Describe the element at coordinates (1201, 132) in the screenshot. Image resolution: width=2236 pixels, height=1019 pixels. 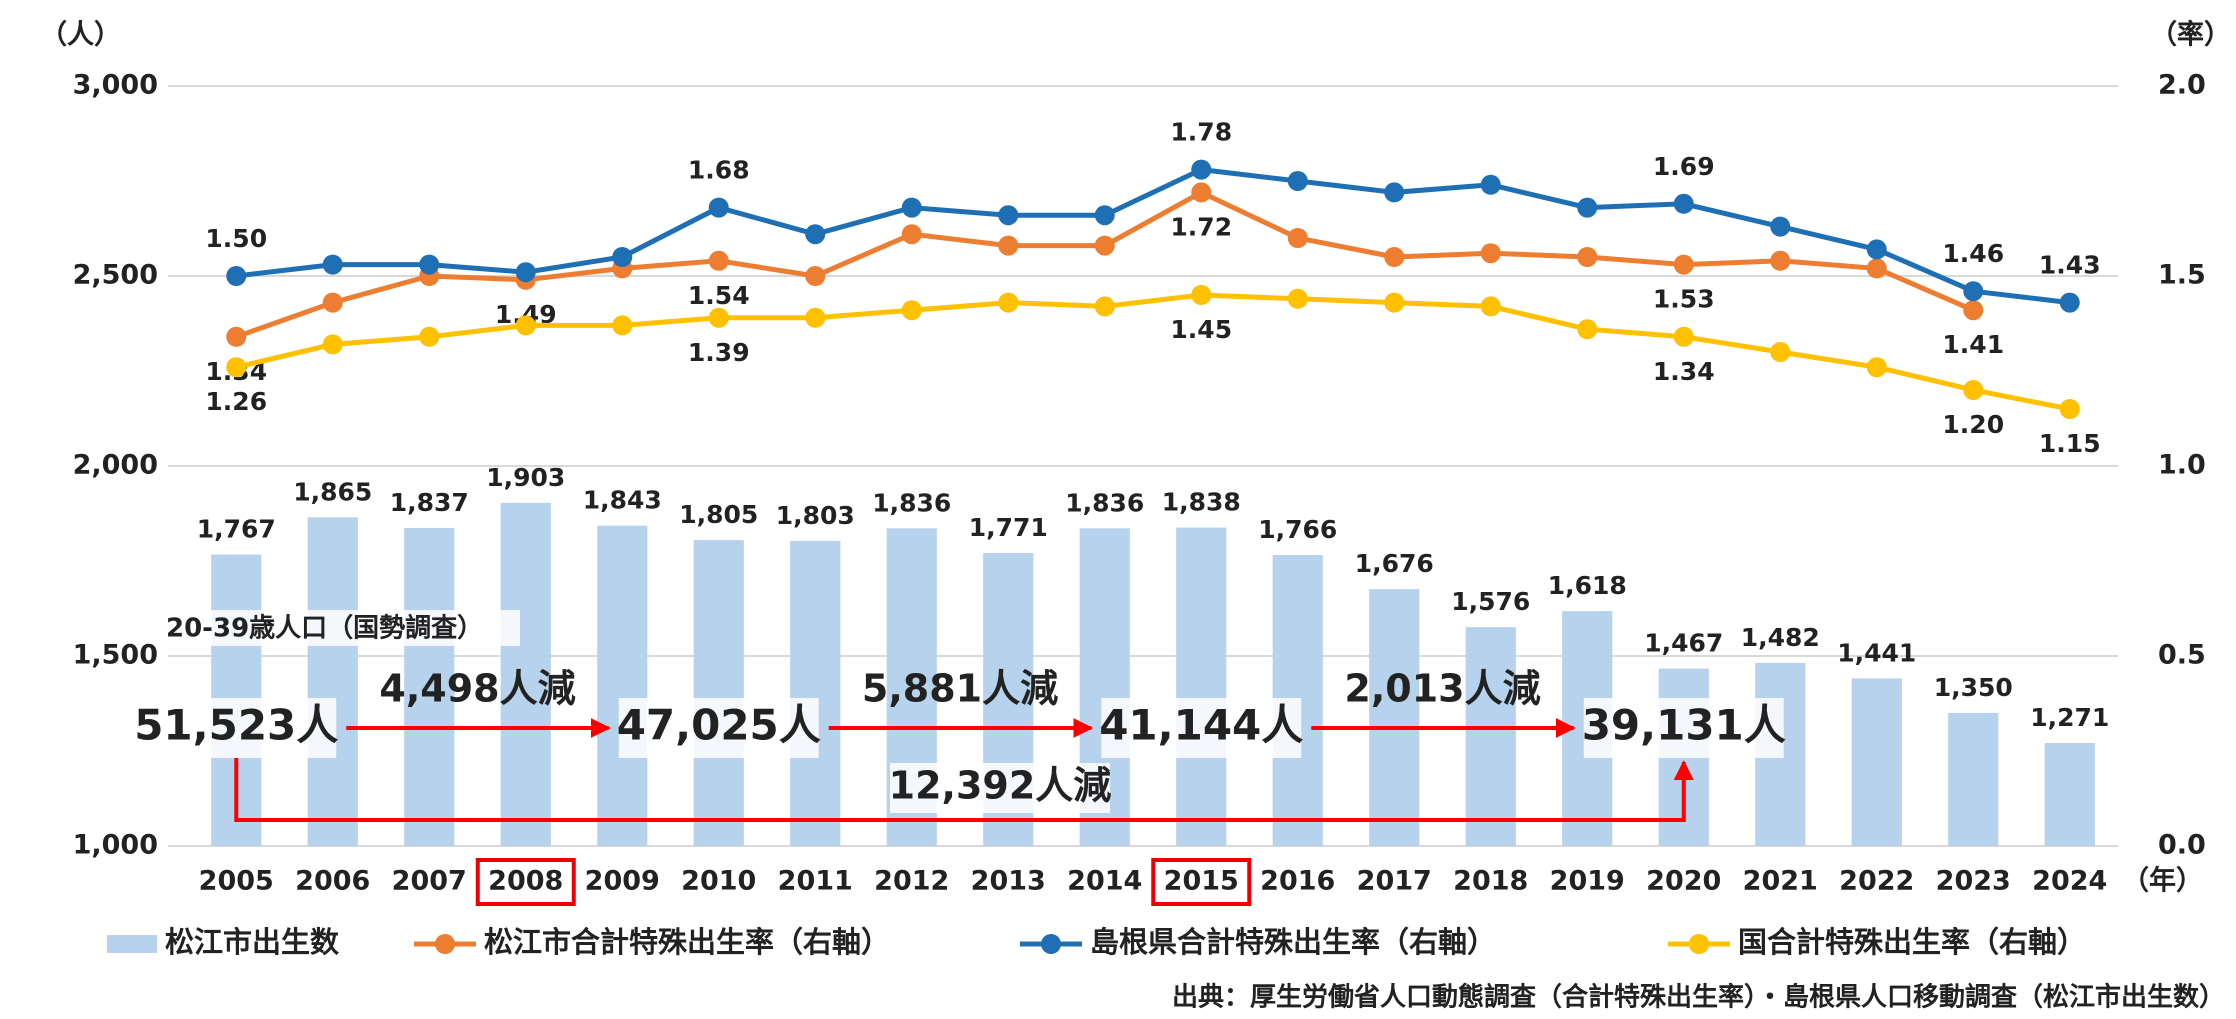
I see `line-label: 1.78` at that location.